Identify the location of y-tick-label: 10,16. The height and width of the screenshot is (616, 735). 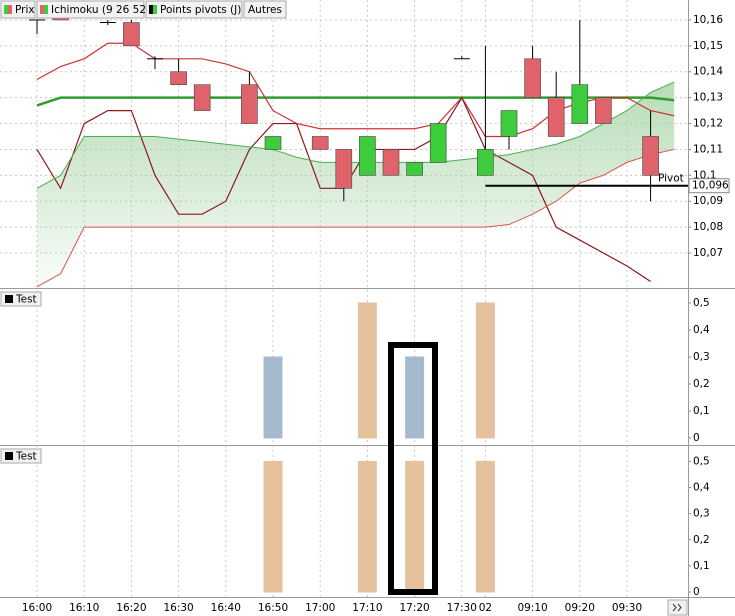
(708, 20).